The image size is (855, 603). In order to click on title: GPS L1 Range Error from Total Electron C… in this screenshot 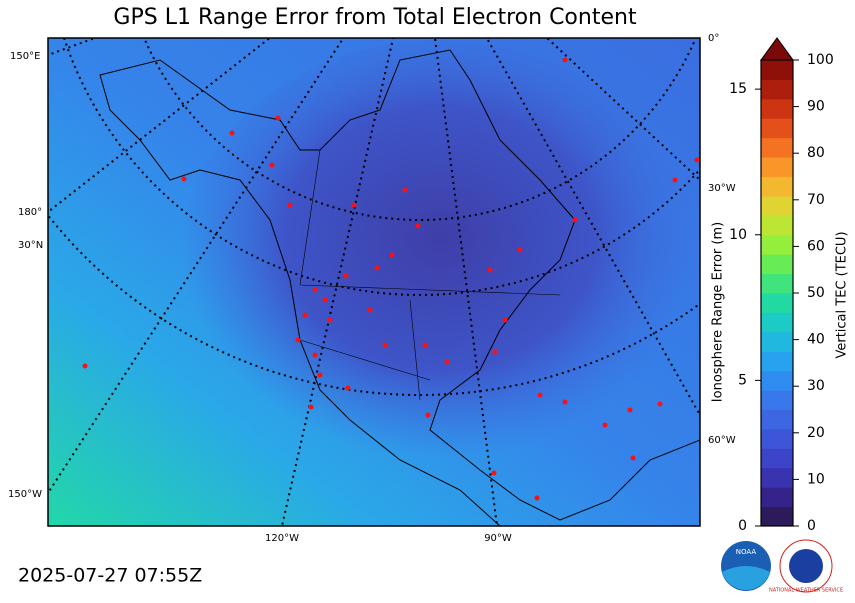, I will do `click(375, 17)`.